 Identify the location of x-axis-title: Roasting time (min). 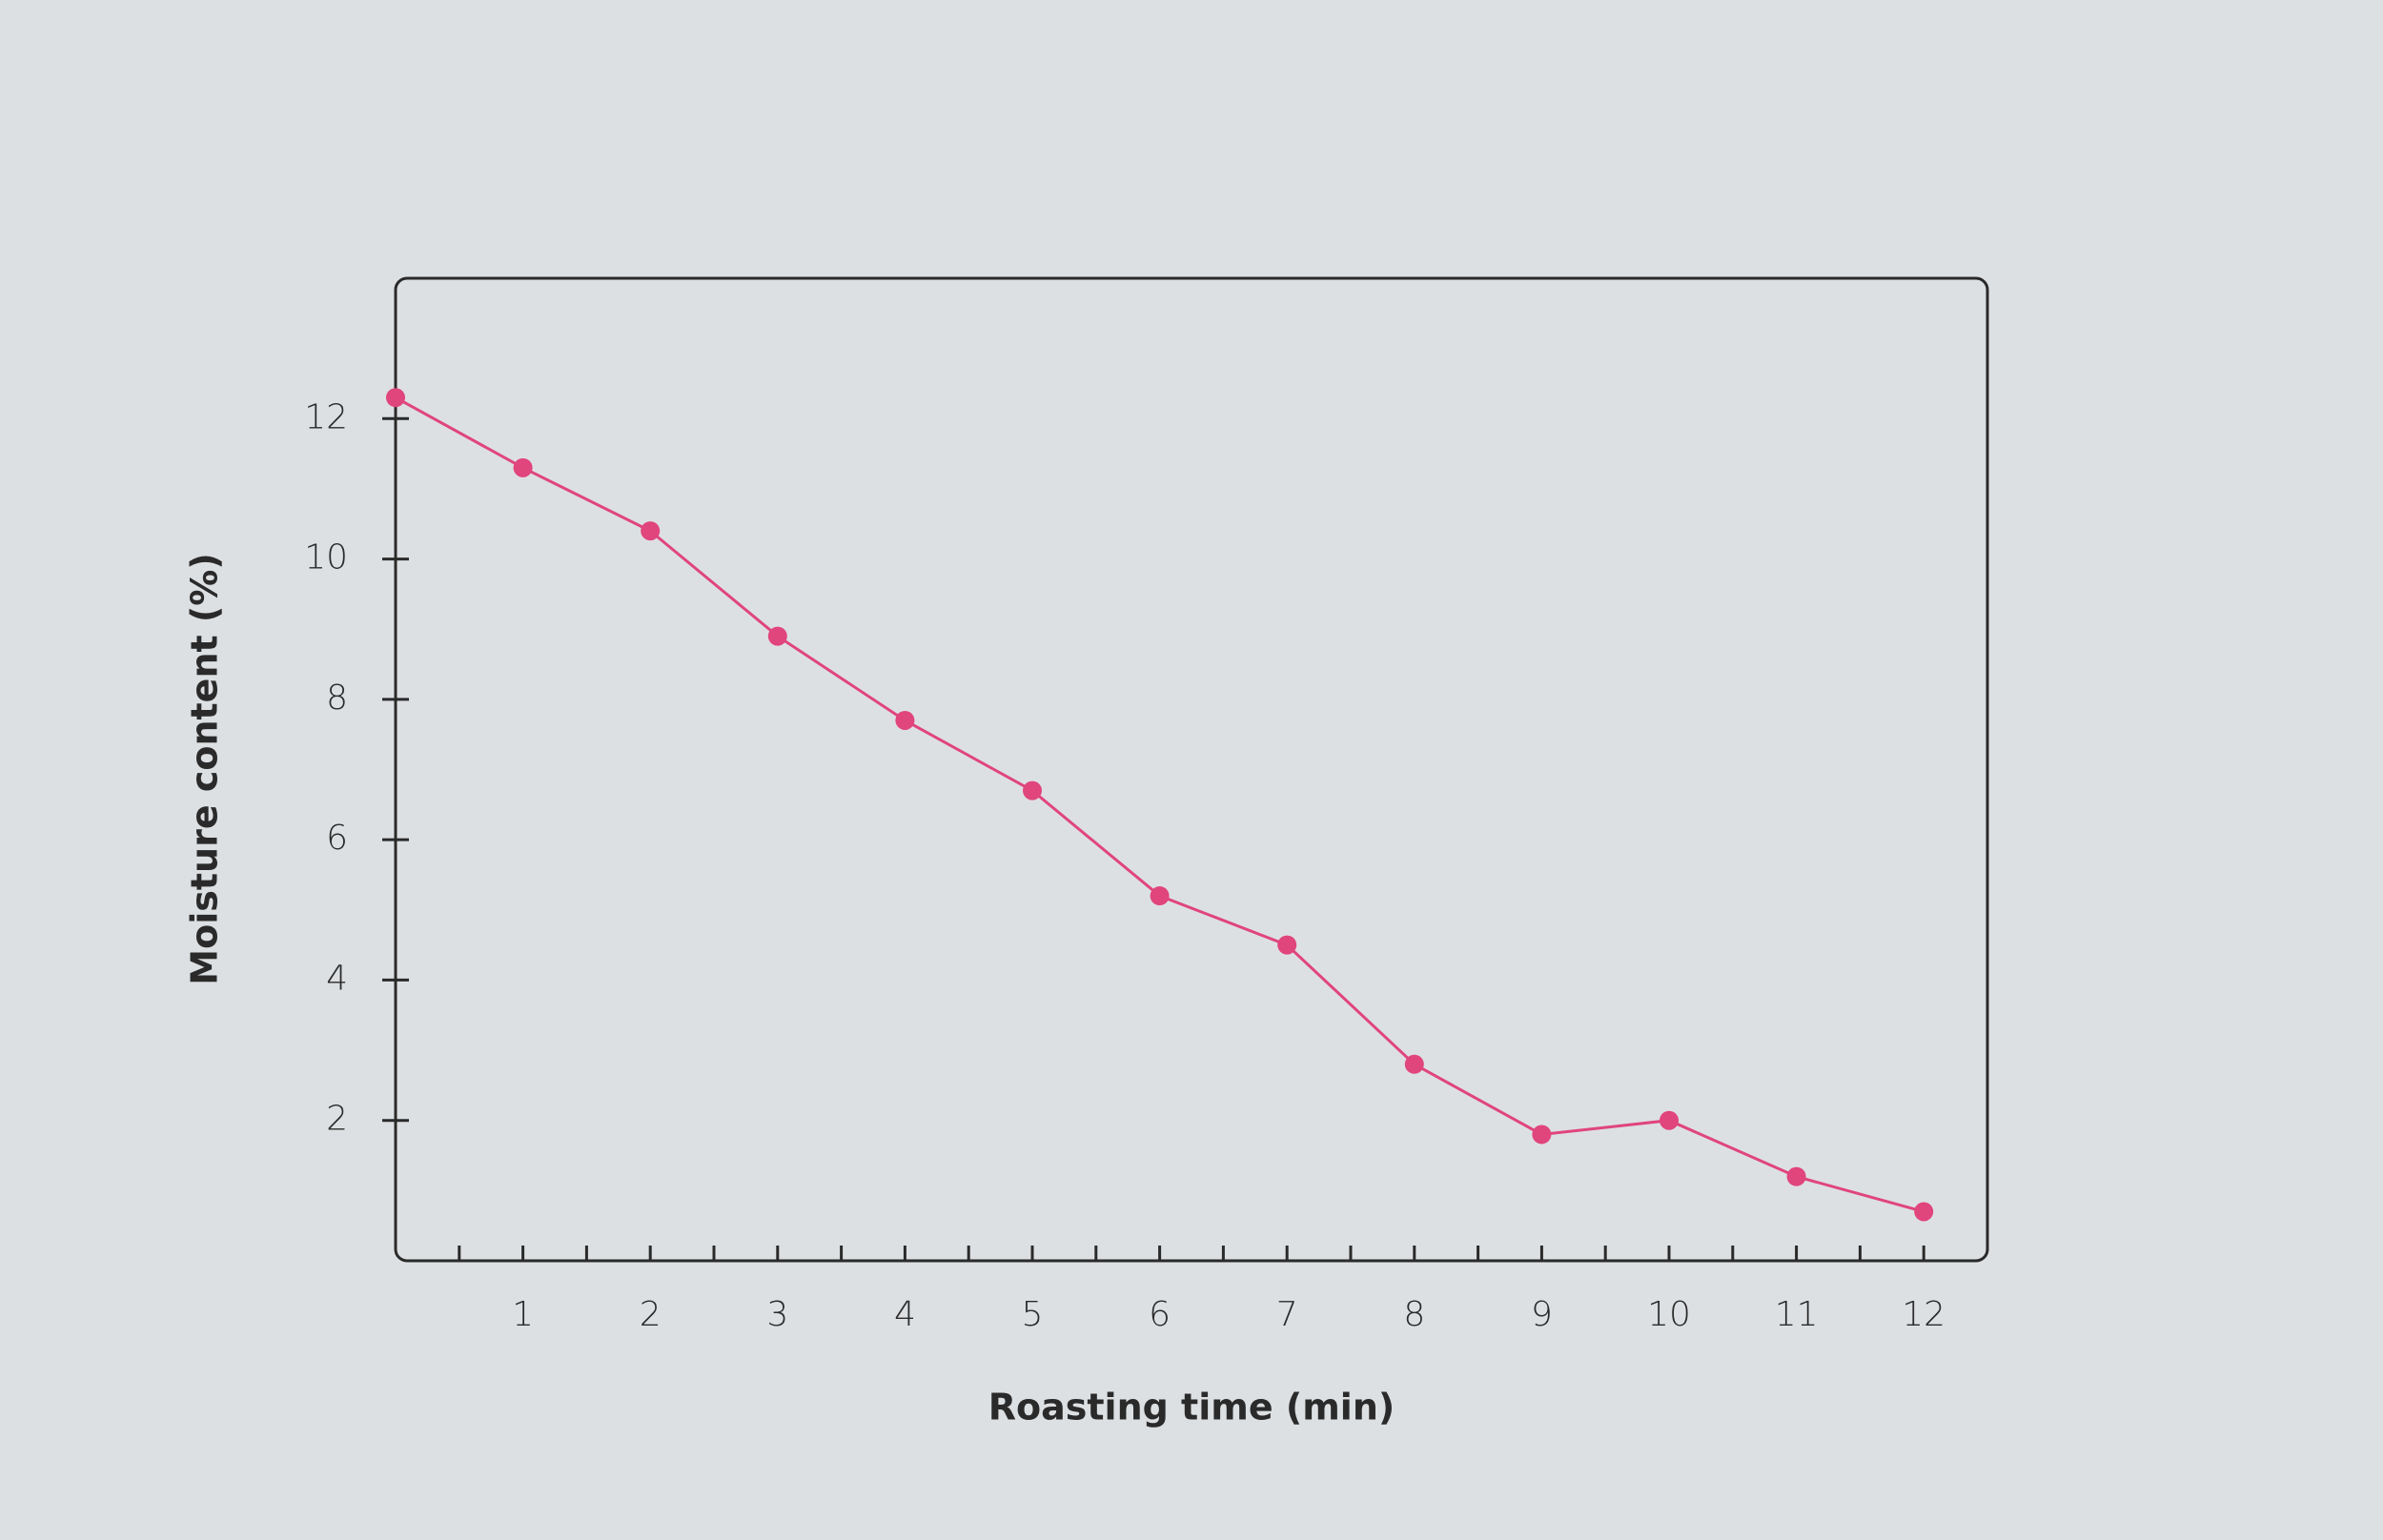
(1191, 1408).